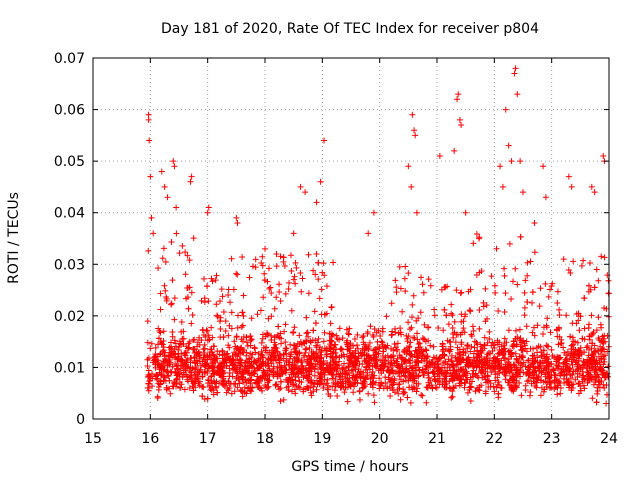 The width and height of the screenshot is (640, 480). I want to click on x-tick-label: 20, so click(380, 439).